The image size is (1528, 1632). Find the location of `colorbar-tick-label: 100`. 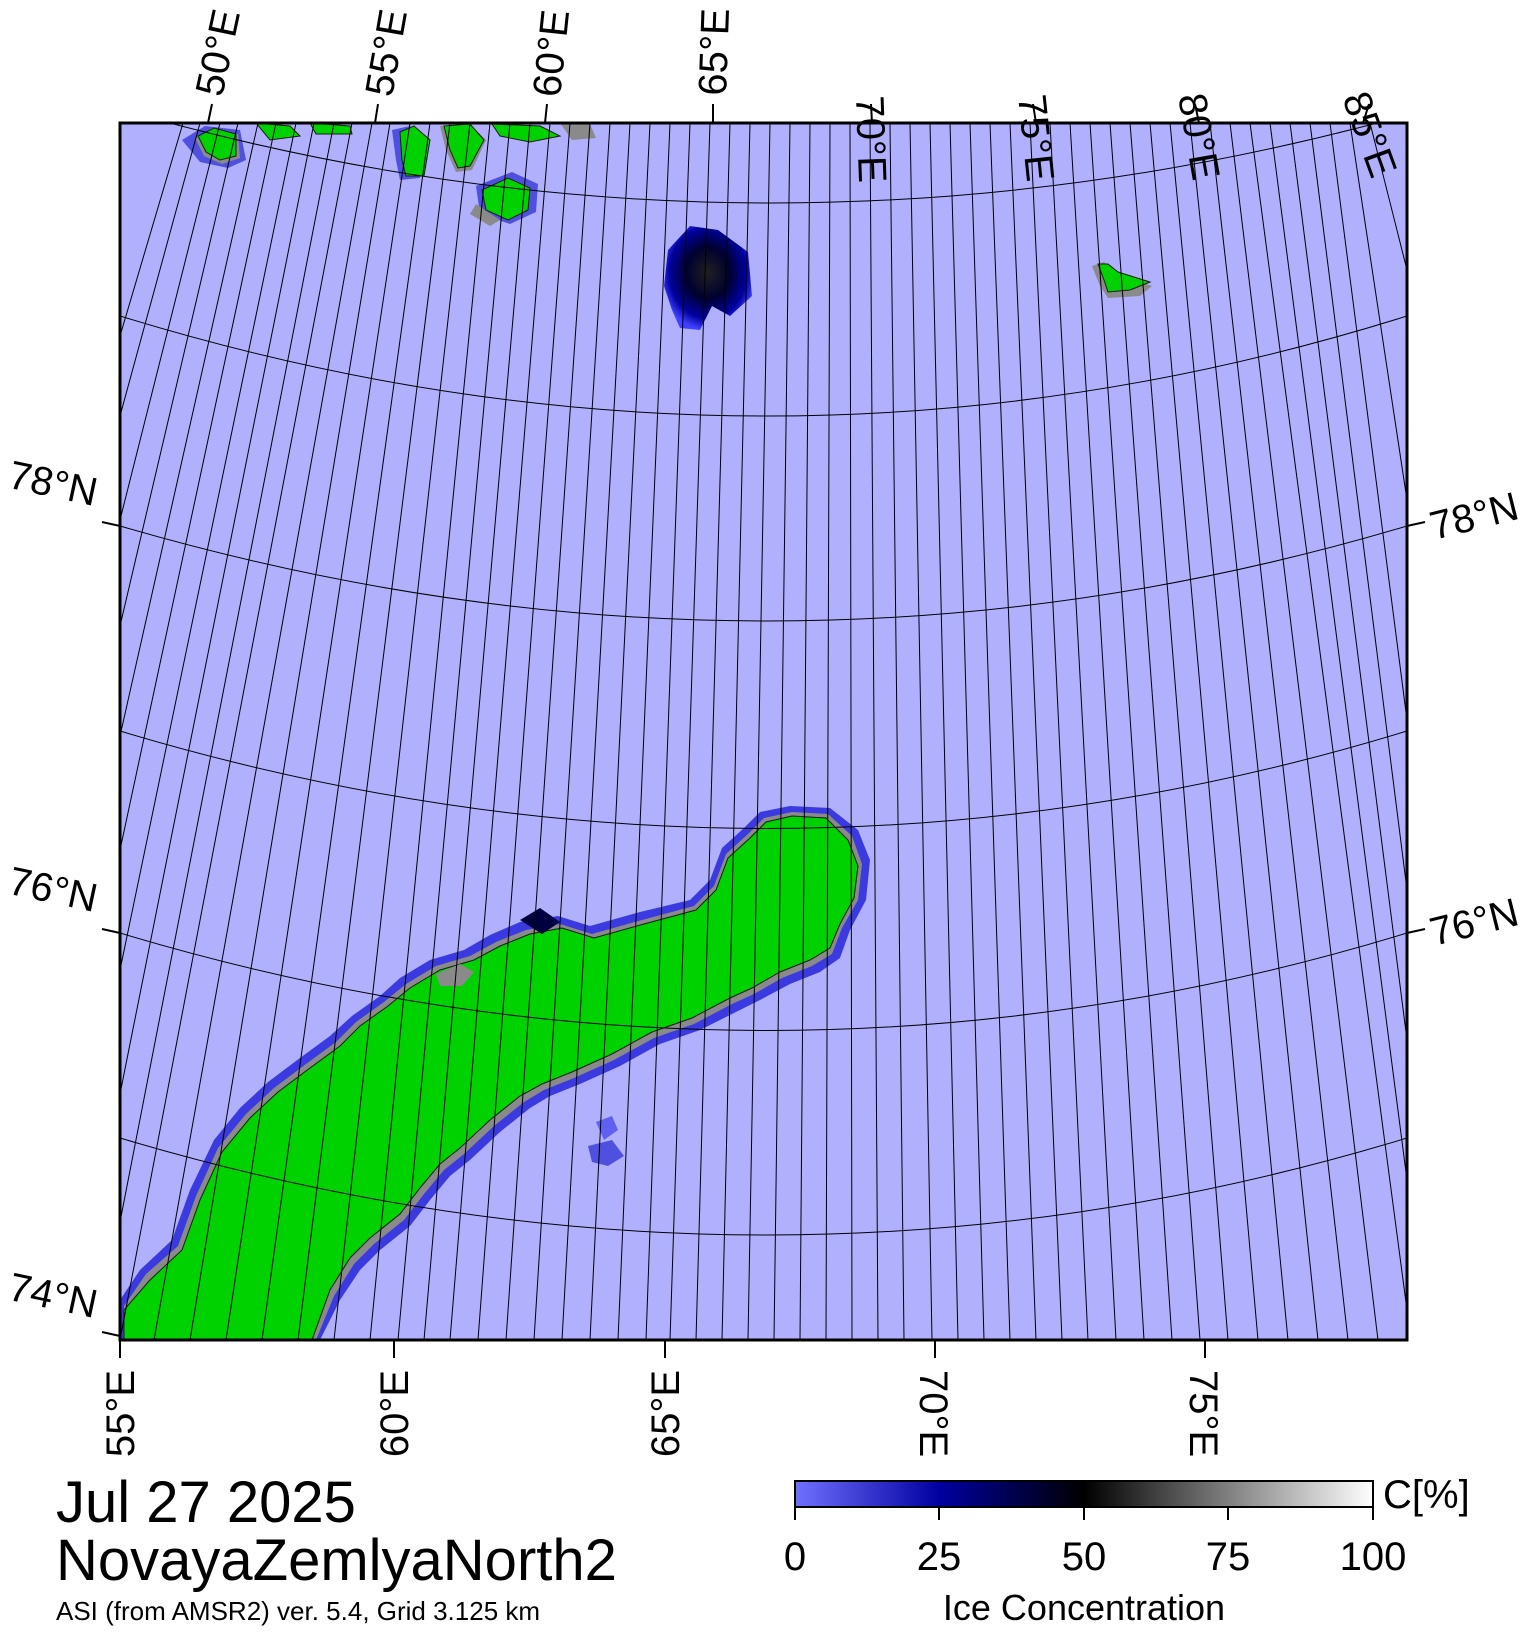

colorbar-tick-label: 100 is located at coordinates (1373, 1557).